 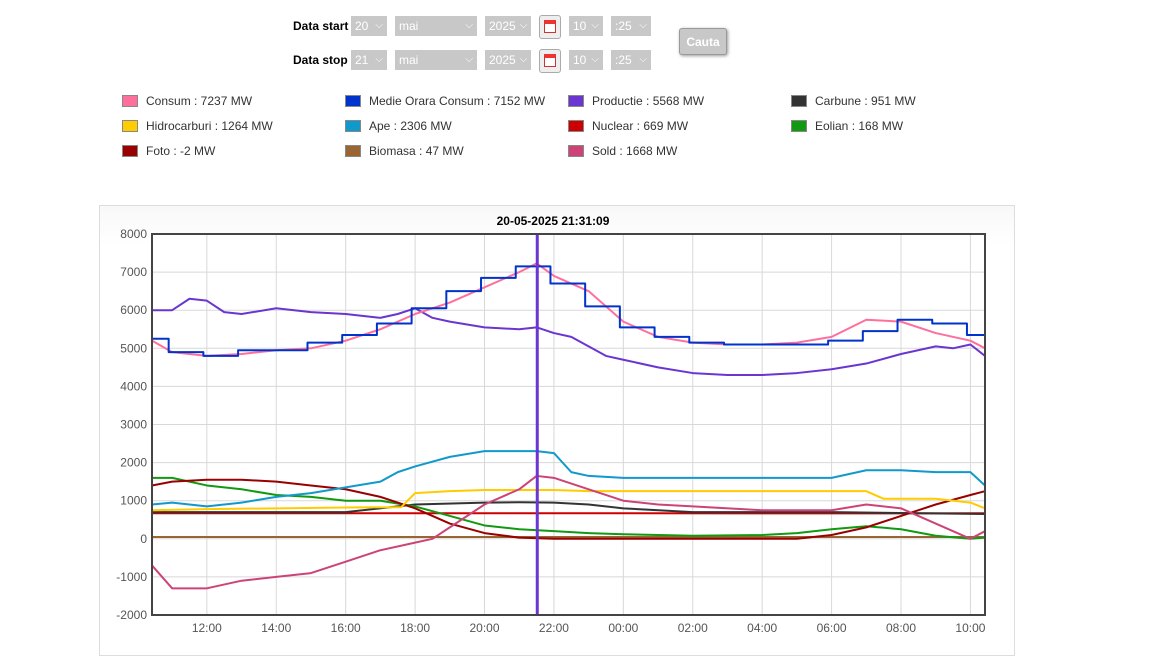 I want to click on stop-day-select: 21 ⌵, so click(x=369, y=60).